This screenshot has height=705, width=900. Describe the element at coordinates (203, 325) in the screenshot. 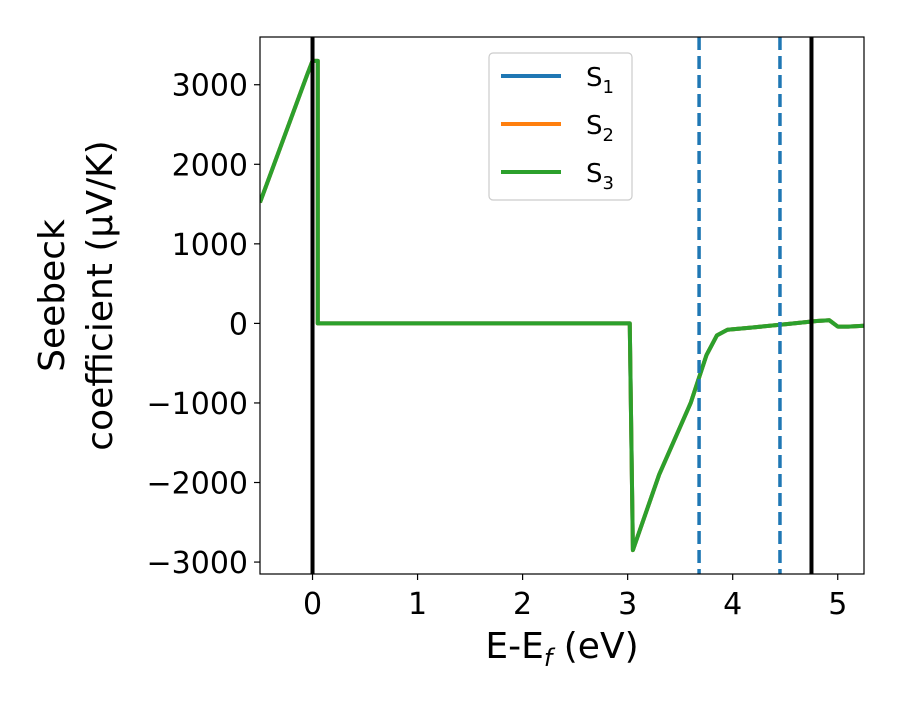

I see `y-axis-ticks: 3000 2000 1000 0 −1000 −2000 −3000` at that location.